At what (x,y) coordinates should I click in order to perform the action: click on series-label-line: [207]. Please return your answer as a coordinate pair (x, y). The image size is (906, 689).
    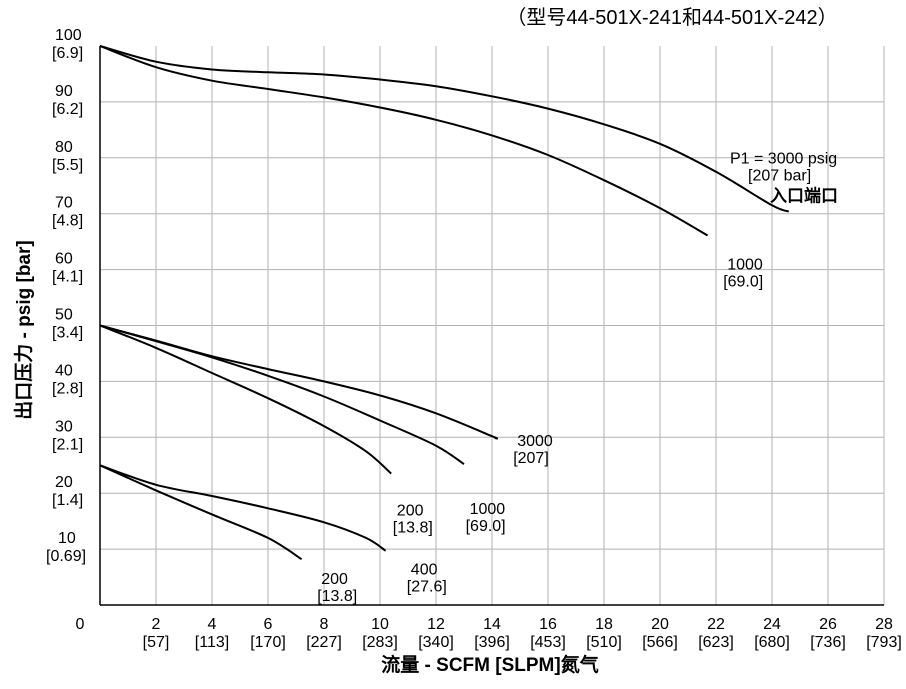
    Looking at the image, I should click on (531, 458).